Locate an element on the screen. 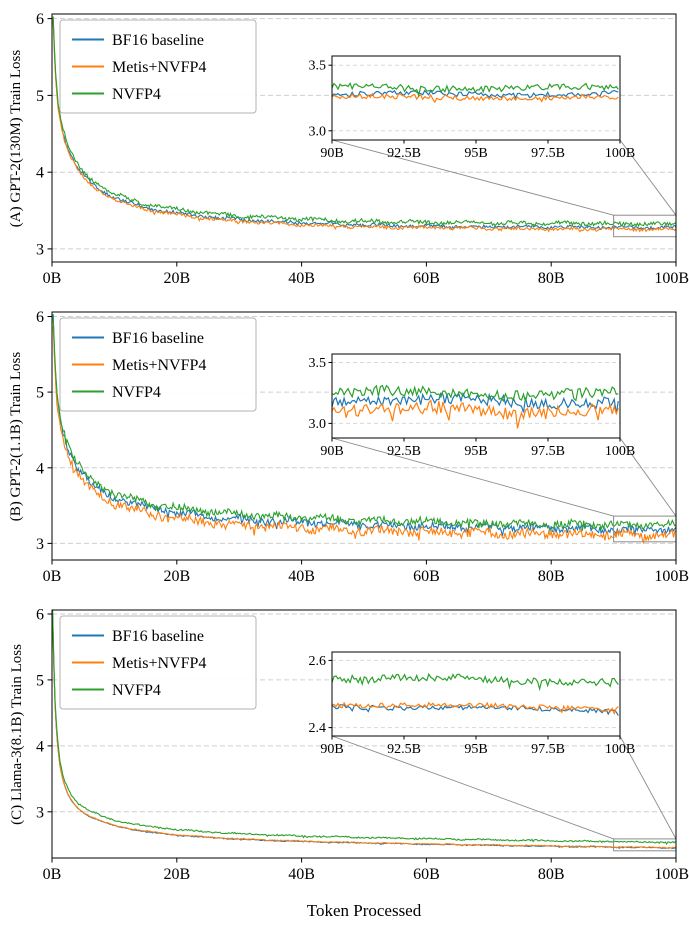  svg-text: 2.6 is located at coordinates (318, 661).